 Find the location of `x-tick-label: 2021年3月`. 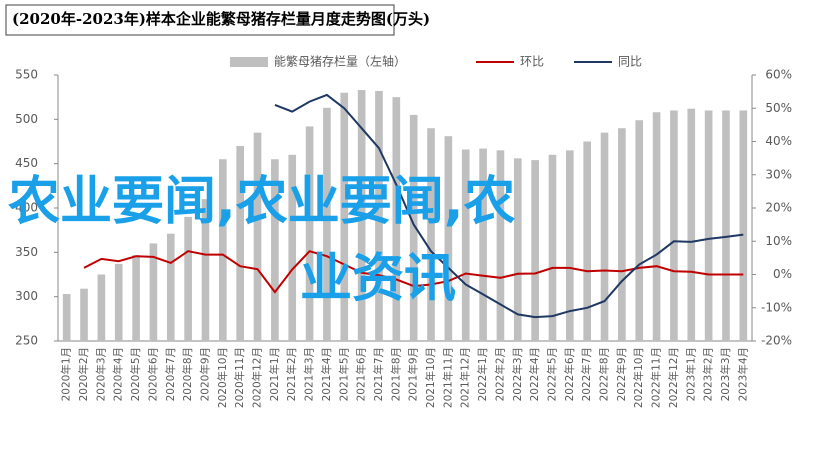

x-tick-label: 2021年3月 is located at coordinates (309, 374).